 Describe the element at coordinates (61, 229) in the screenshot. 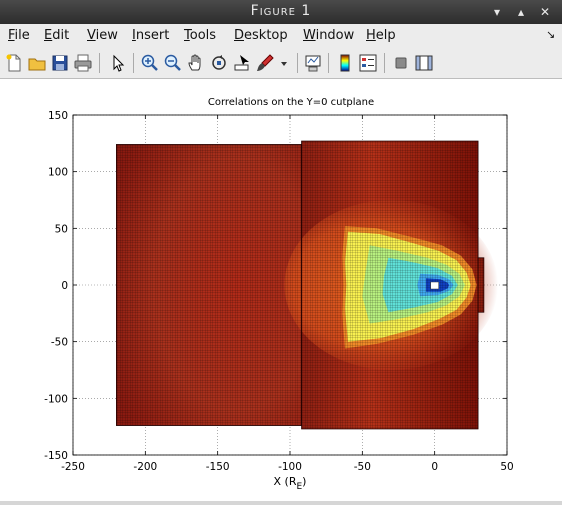

I see `y-tick-label: 50` at that location.